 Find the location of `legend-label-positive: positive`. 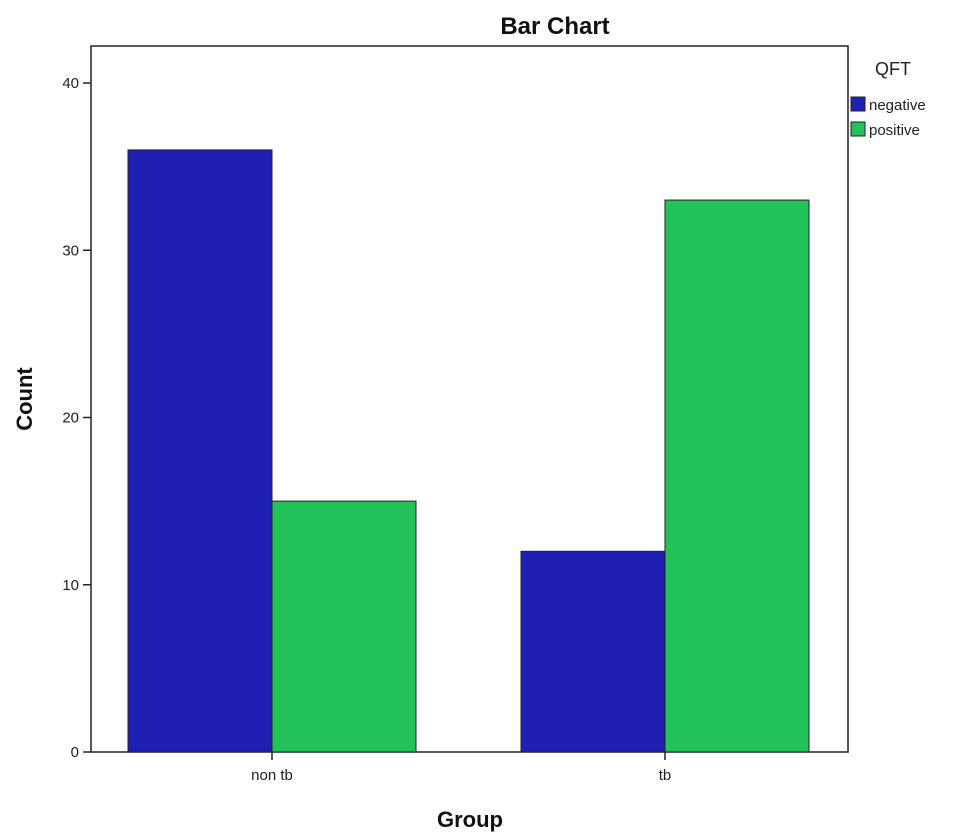

legend-label-positive: positive is located at coordinates (894, 130).